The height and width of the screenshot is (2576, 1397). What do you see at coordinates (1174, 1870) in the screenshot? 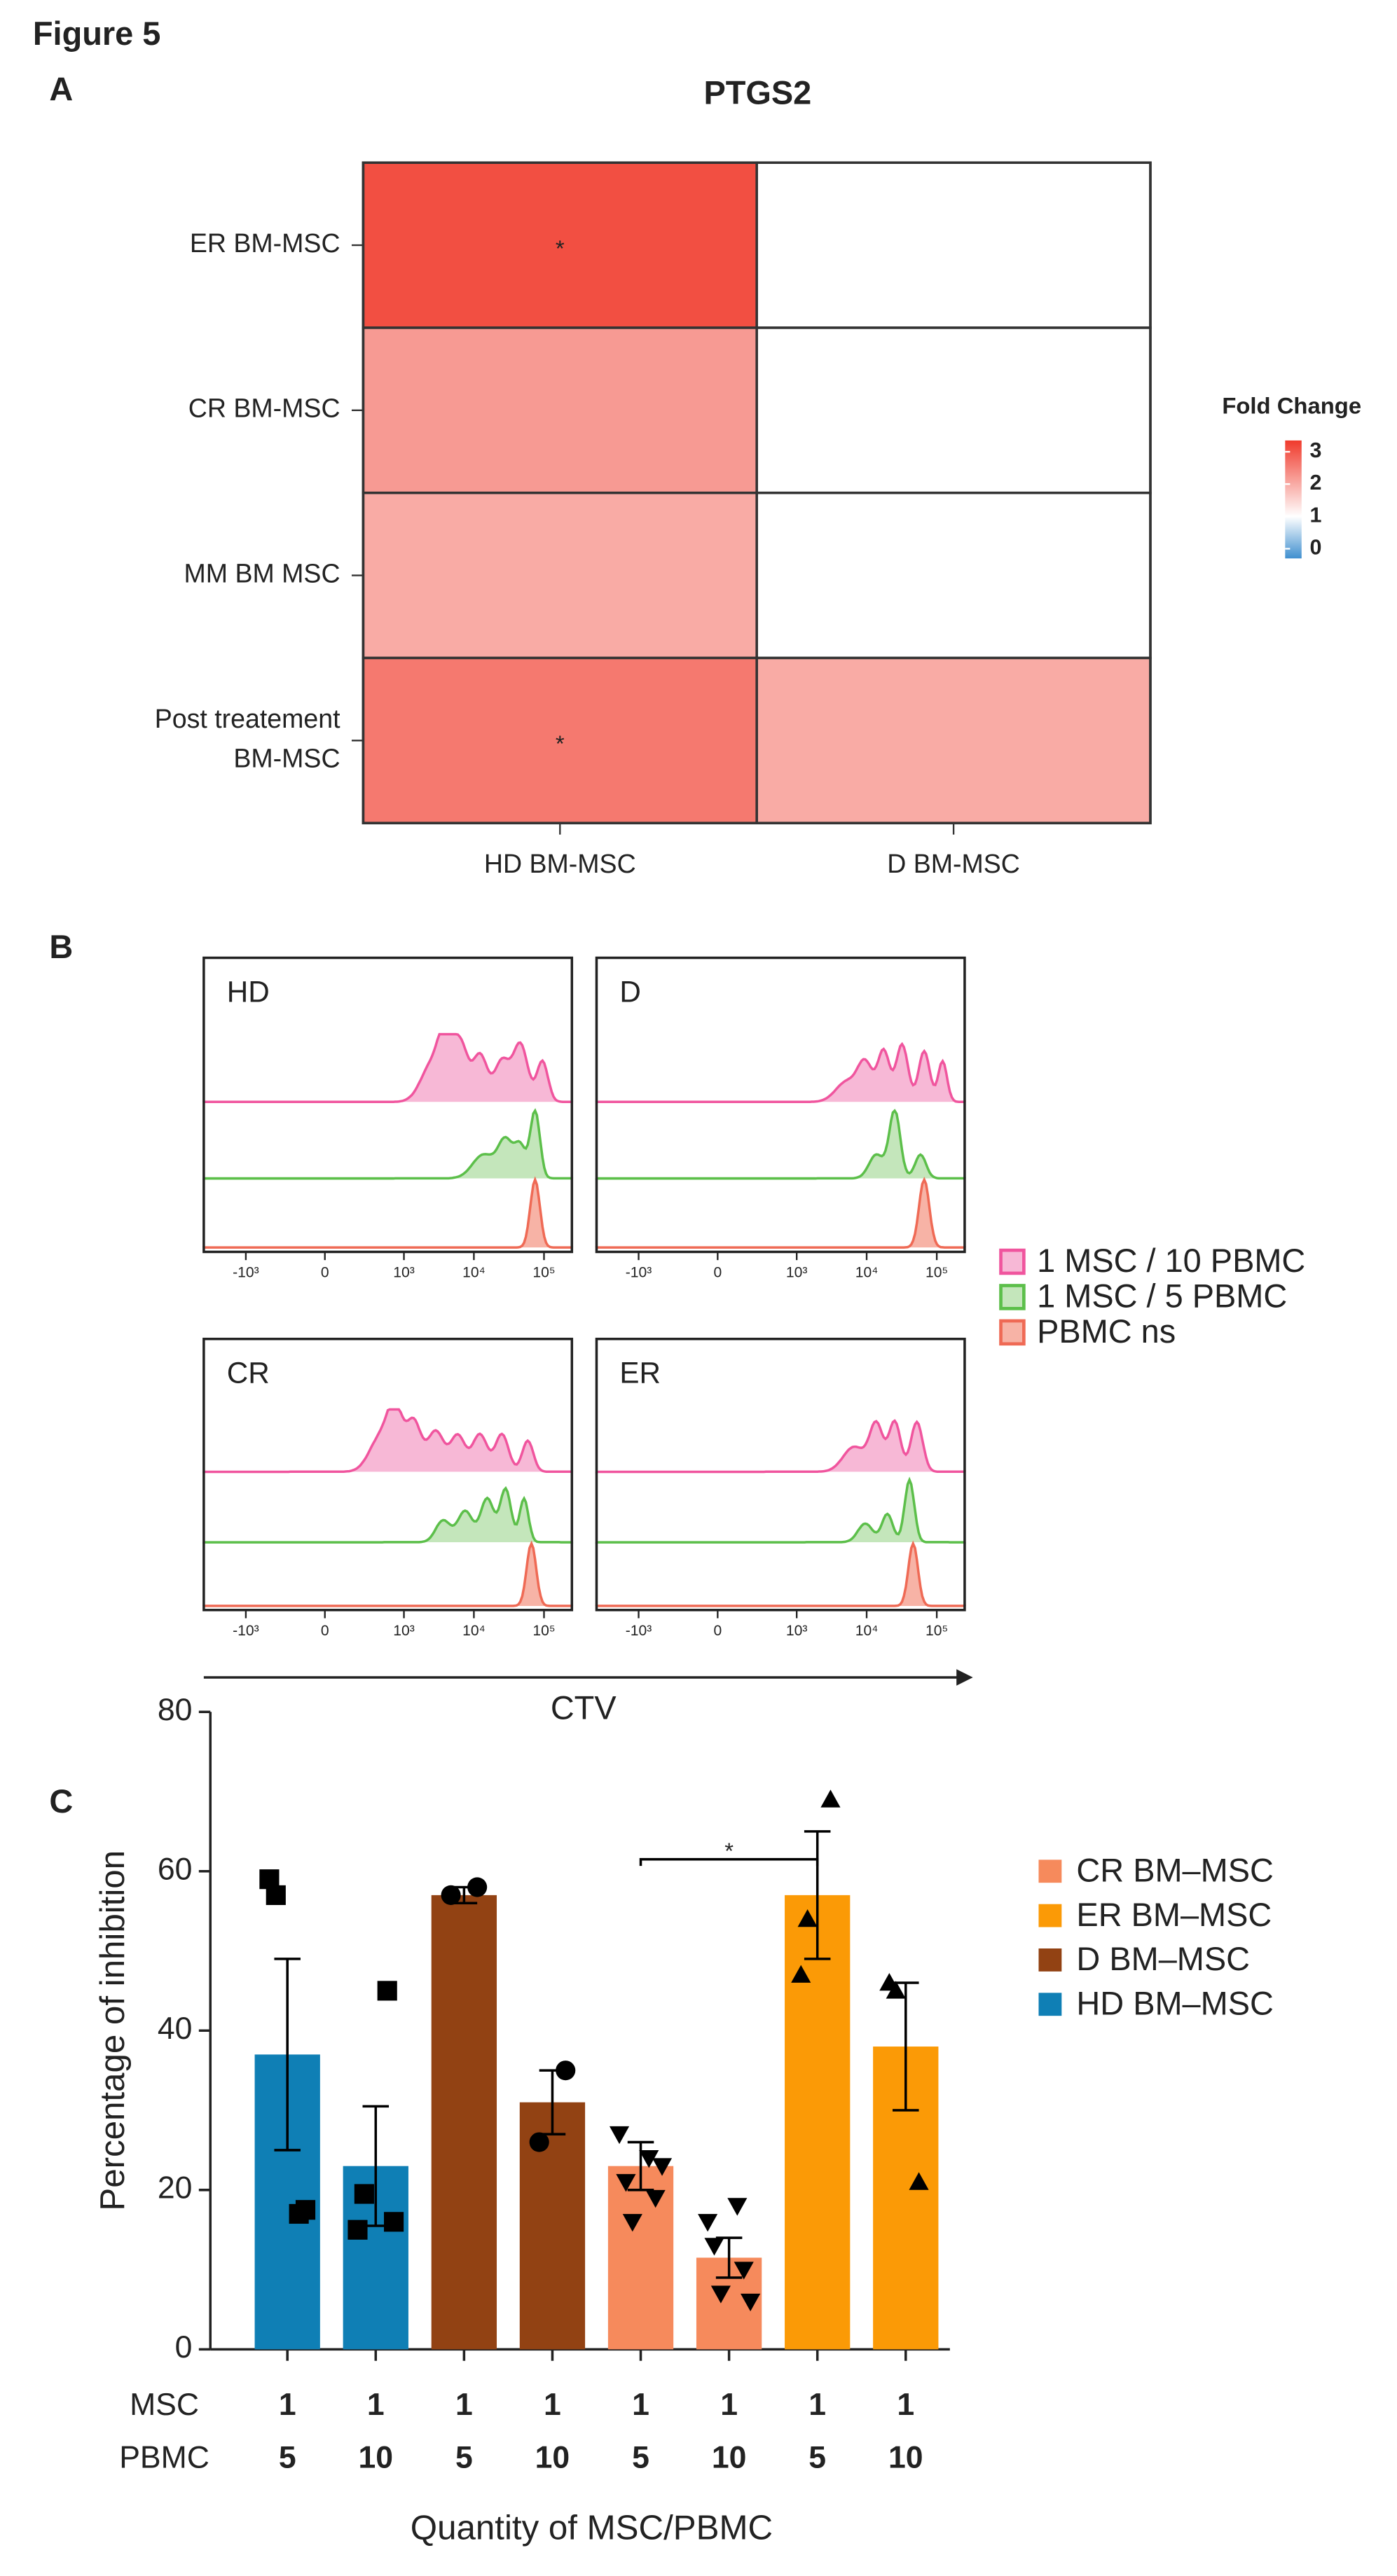
I see `legend-label: CR BM–MSC` at bounding box center [1174, 1870].